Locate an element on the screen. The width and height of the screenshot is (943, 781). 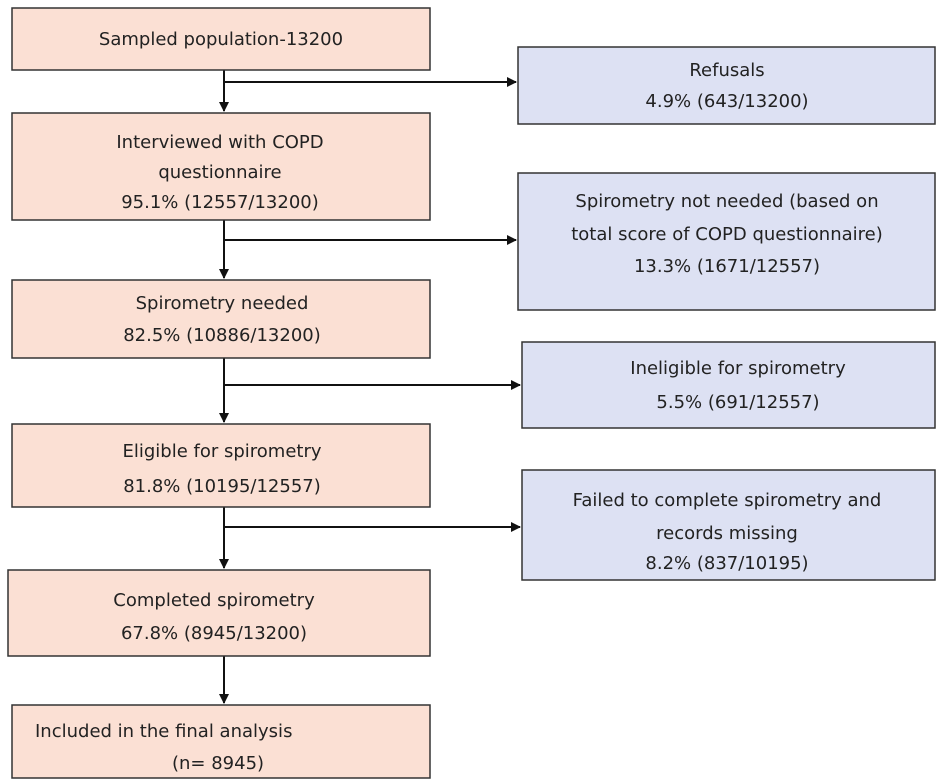
node-text: 81.8% (10195/12557) is located at coordinates (222, 486).